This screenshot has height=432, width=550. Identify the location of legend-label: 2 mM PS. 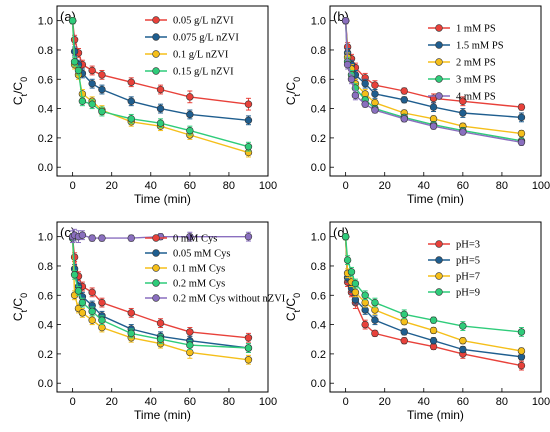
(476, 63).